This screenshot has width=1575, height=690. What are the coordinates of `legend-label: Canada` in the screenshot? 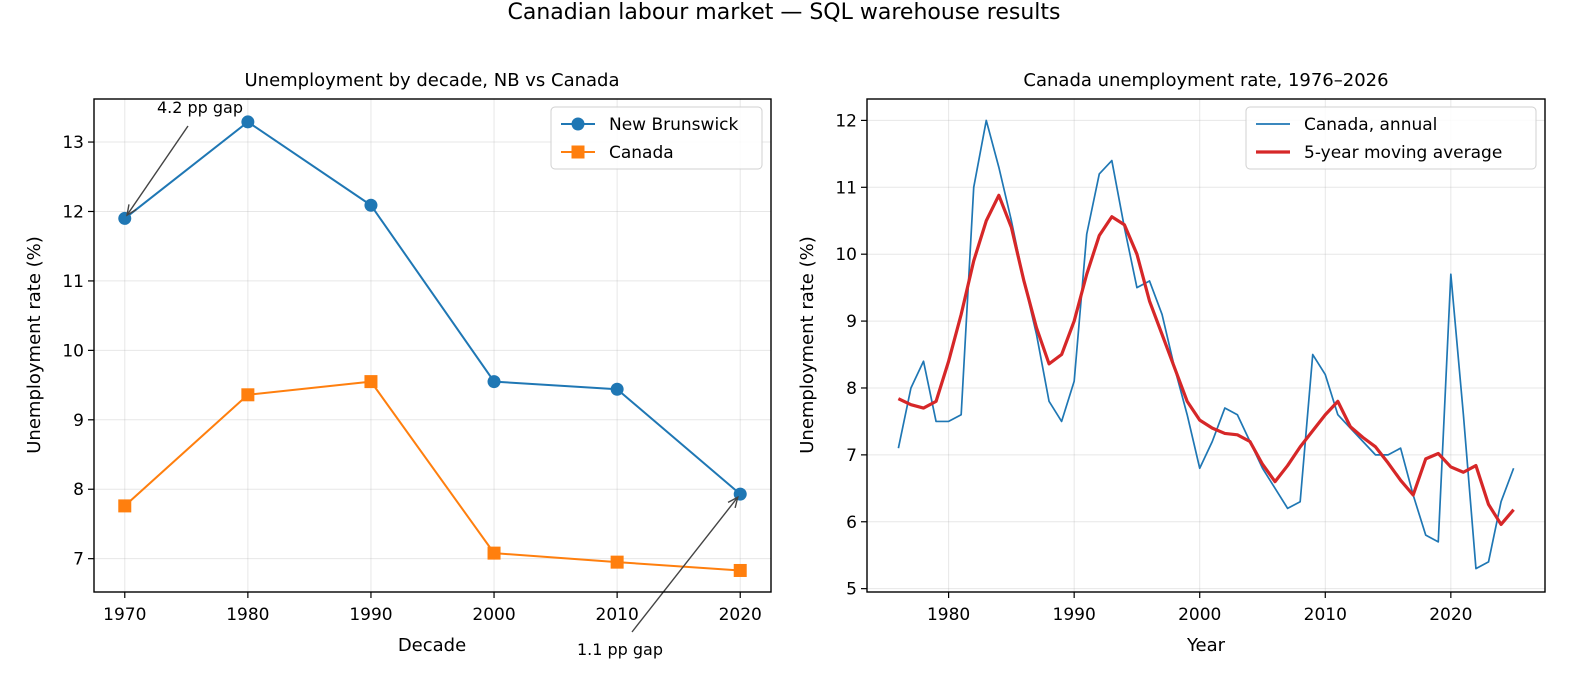 It's located at (641, 153).